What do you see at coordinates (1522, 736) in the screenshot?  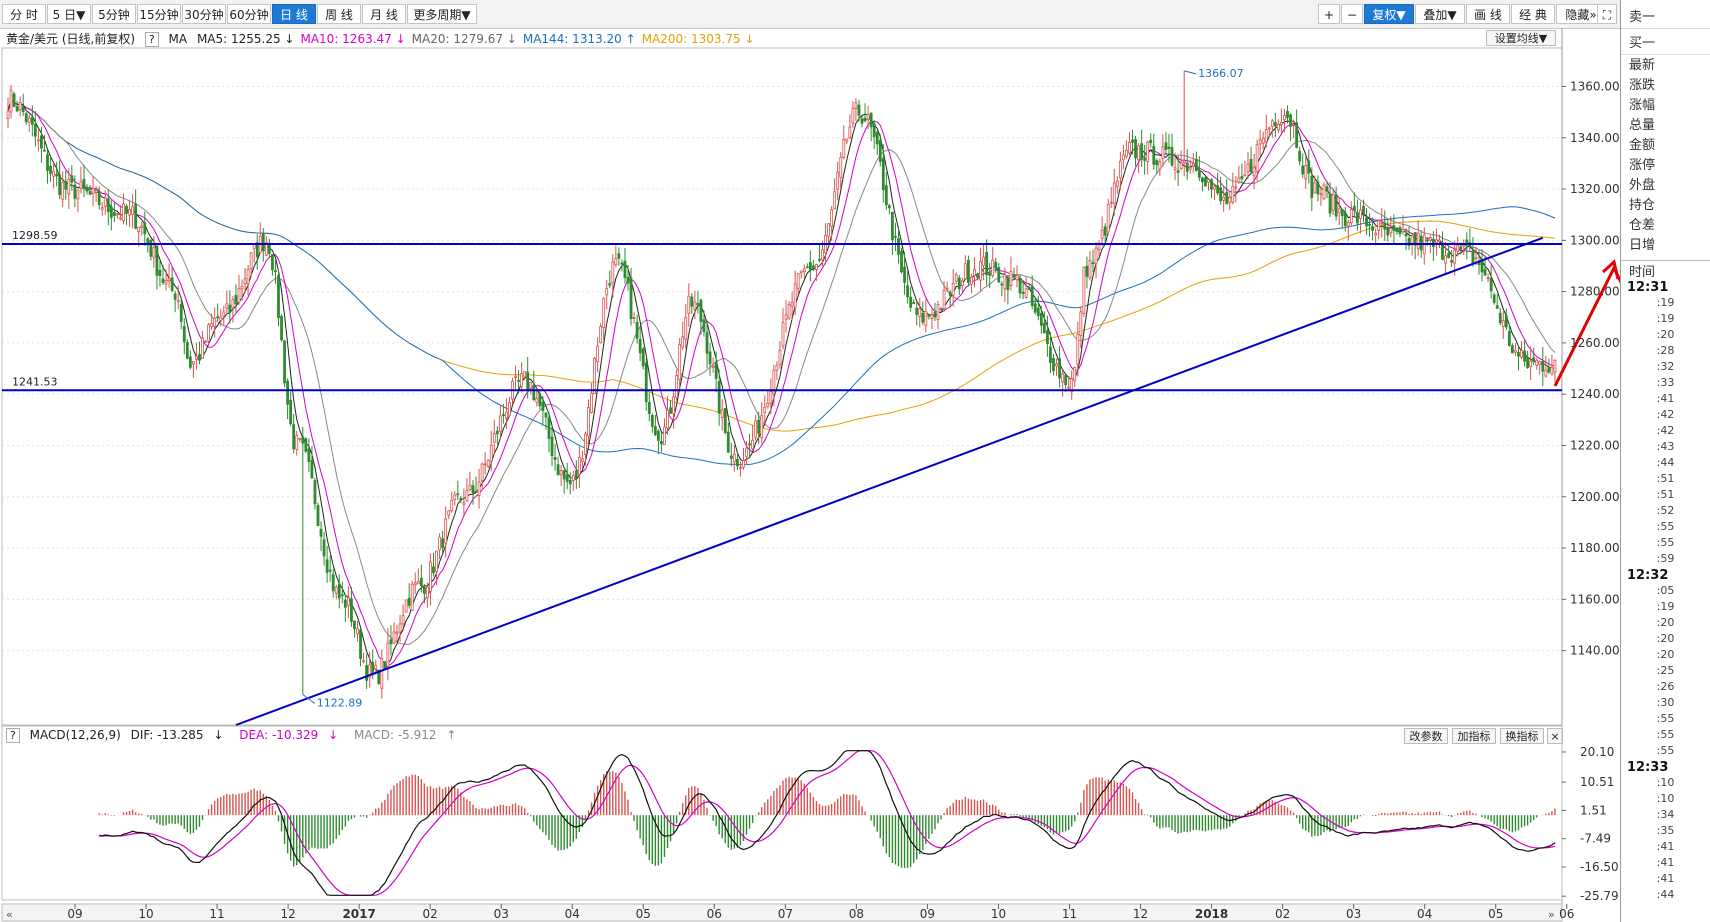 I see `switch-indicator-button: 换指标` at bounding box center [1522, 736].